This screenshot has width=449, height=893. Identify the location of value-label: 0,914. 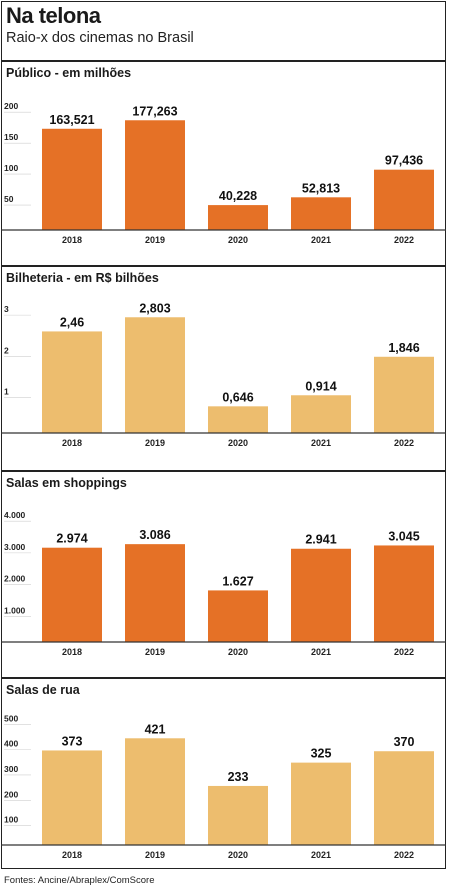
(320, 386).